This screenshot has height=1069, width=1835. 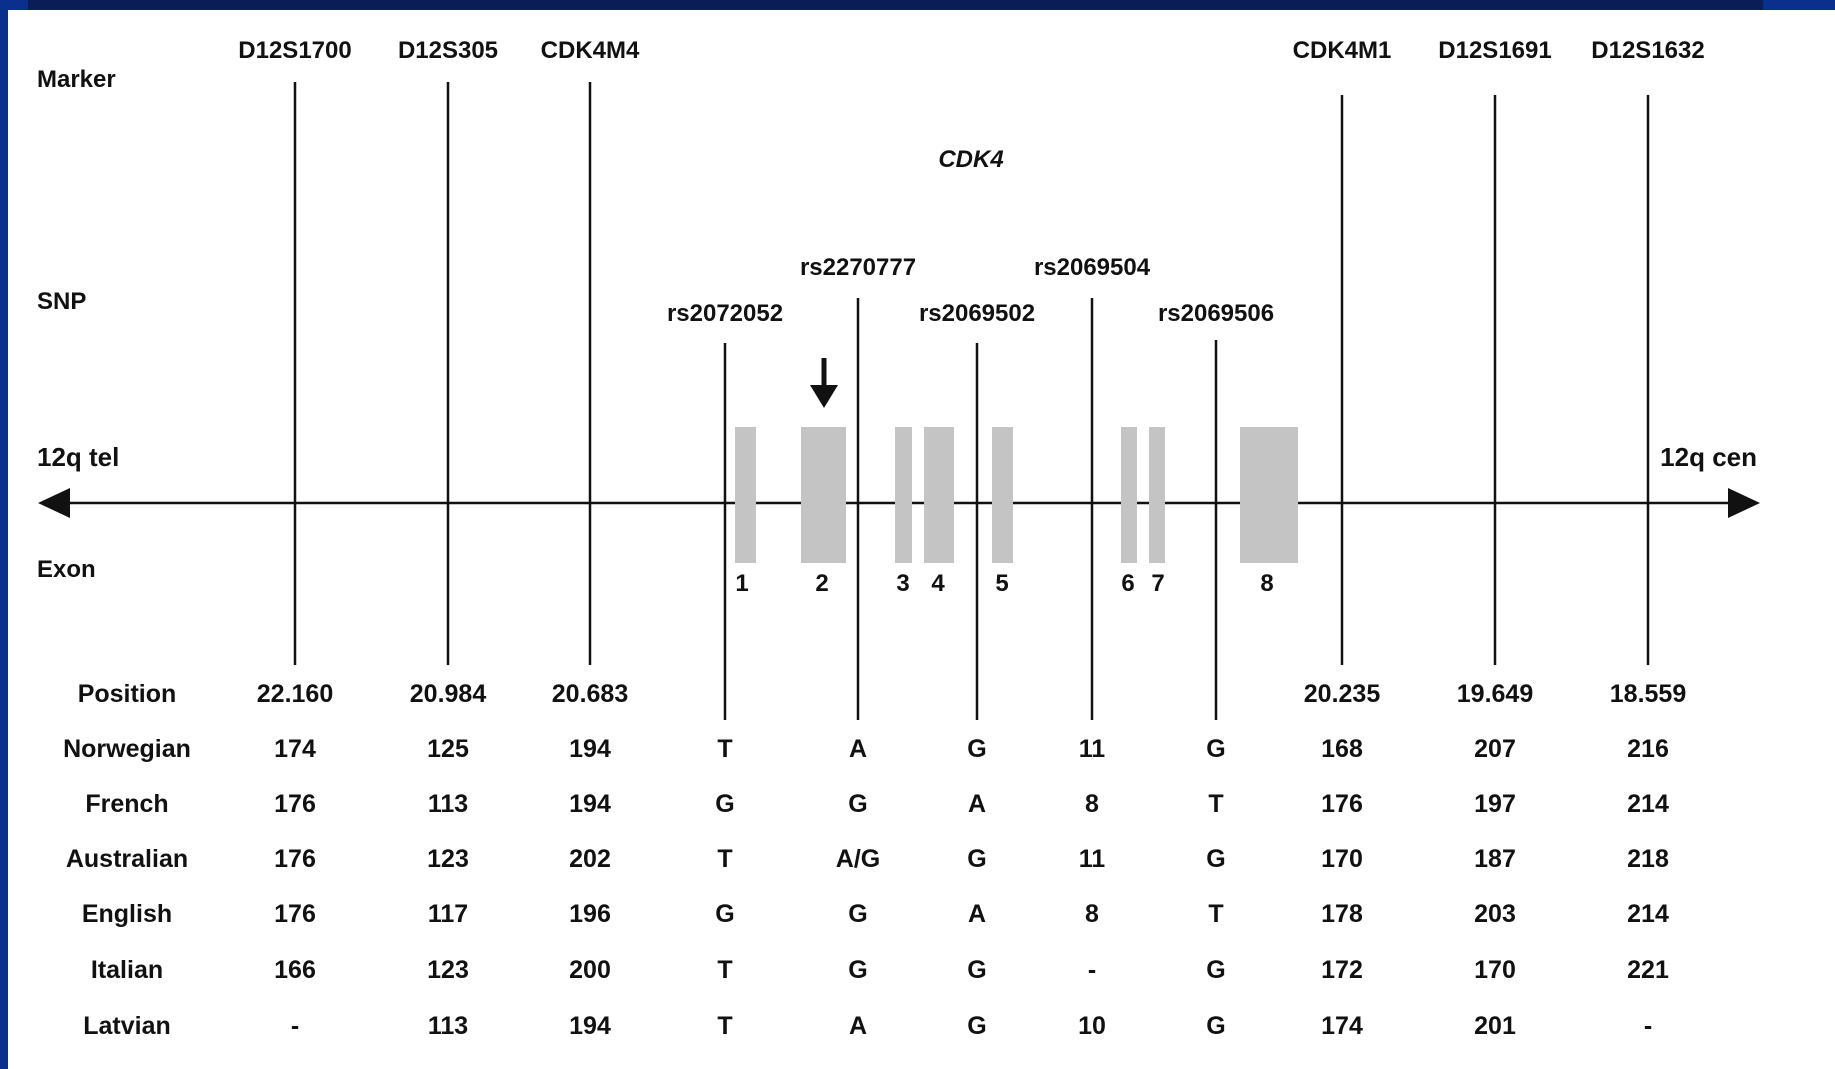 What do you see at coordinates (977, 313) in the screenshot?
I see `snp-label-rs2069502: rs2069502` at bounding box center [977, 313].